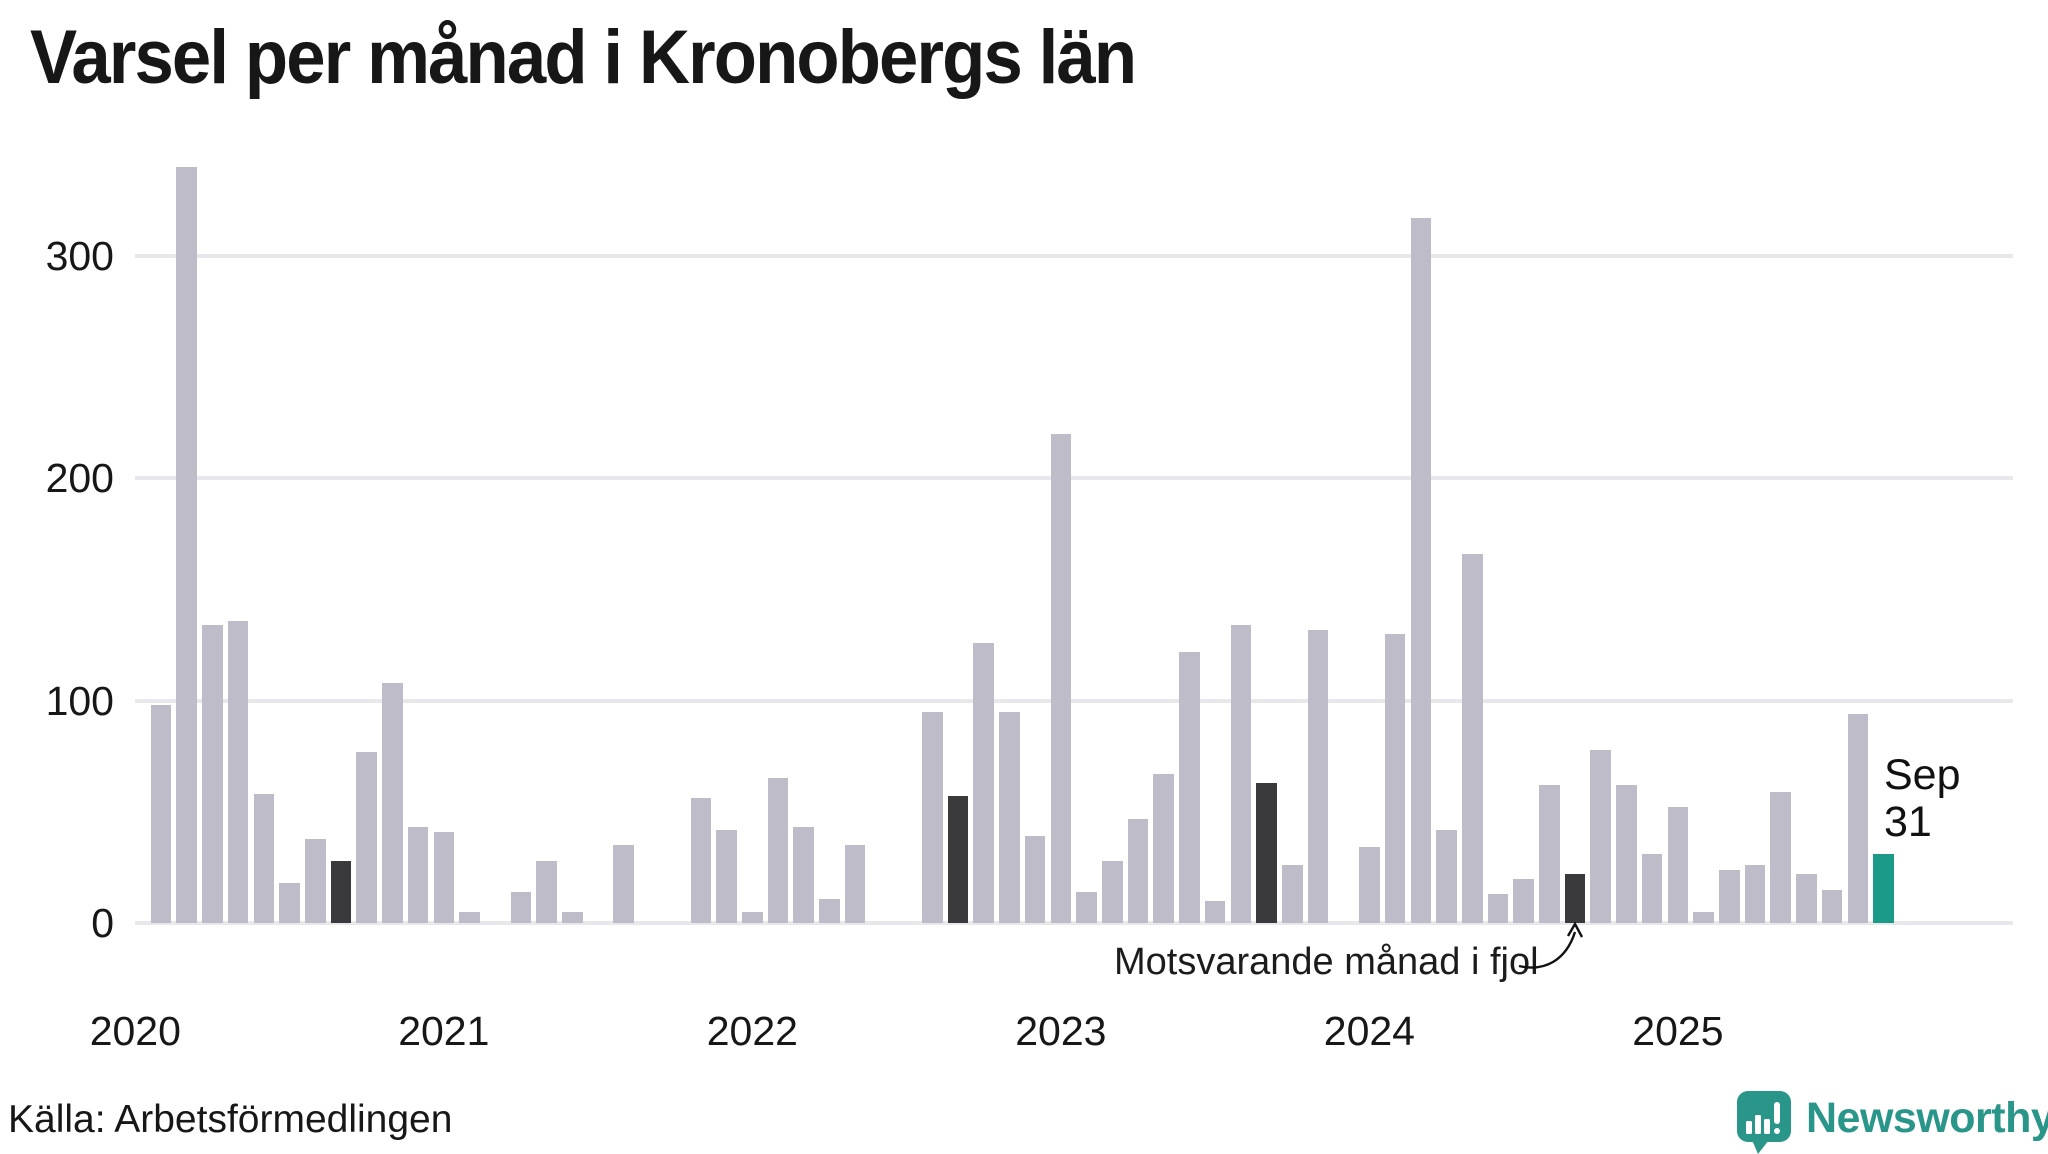 The image size is (2048, 1154). Describe the element at coordinates (135, 1031) in the screenshot. I see `x-tick-label-2020: 2020` at that location.